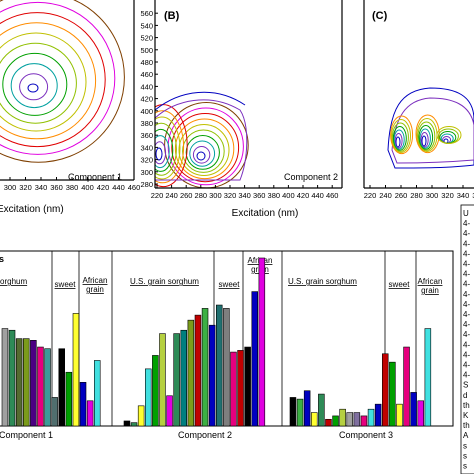 This screenshot has height=474, width=474. Describe the element at coordinates (146, 25) in the screenshot. I see `y-b-tick-label: 540` at that location.